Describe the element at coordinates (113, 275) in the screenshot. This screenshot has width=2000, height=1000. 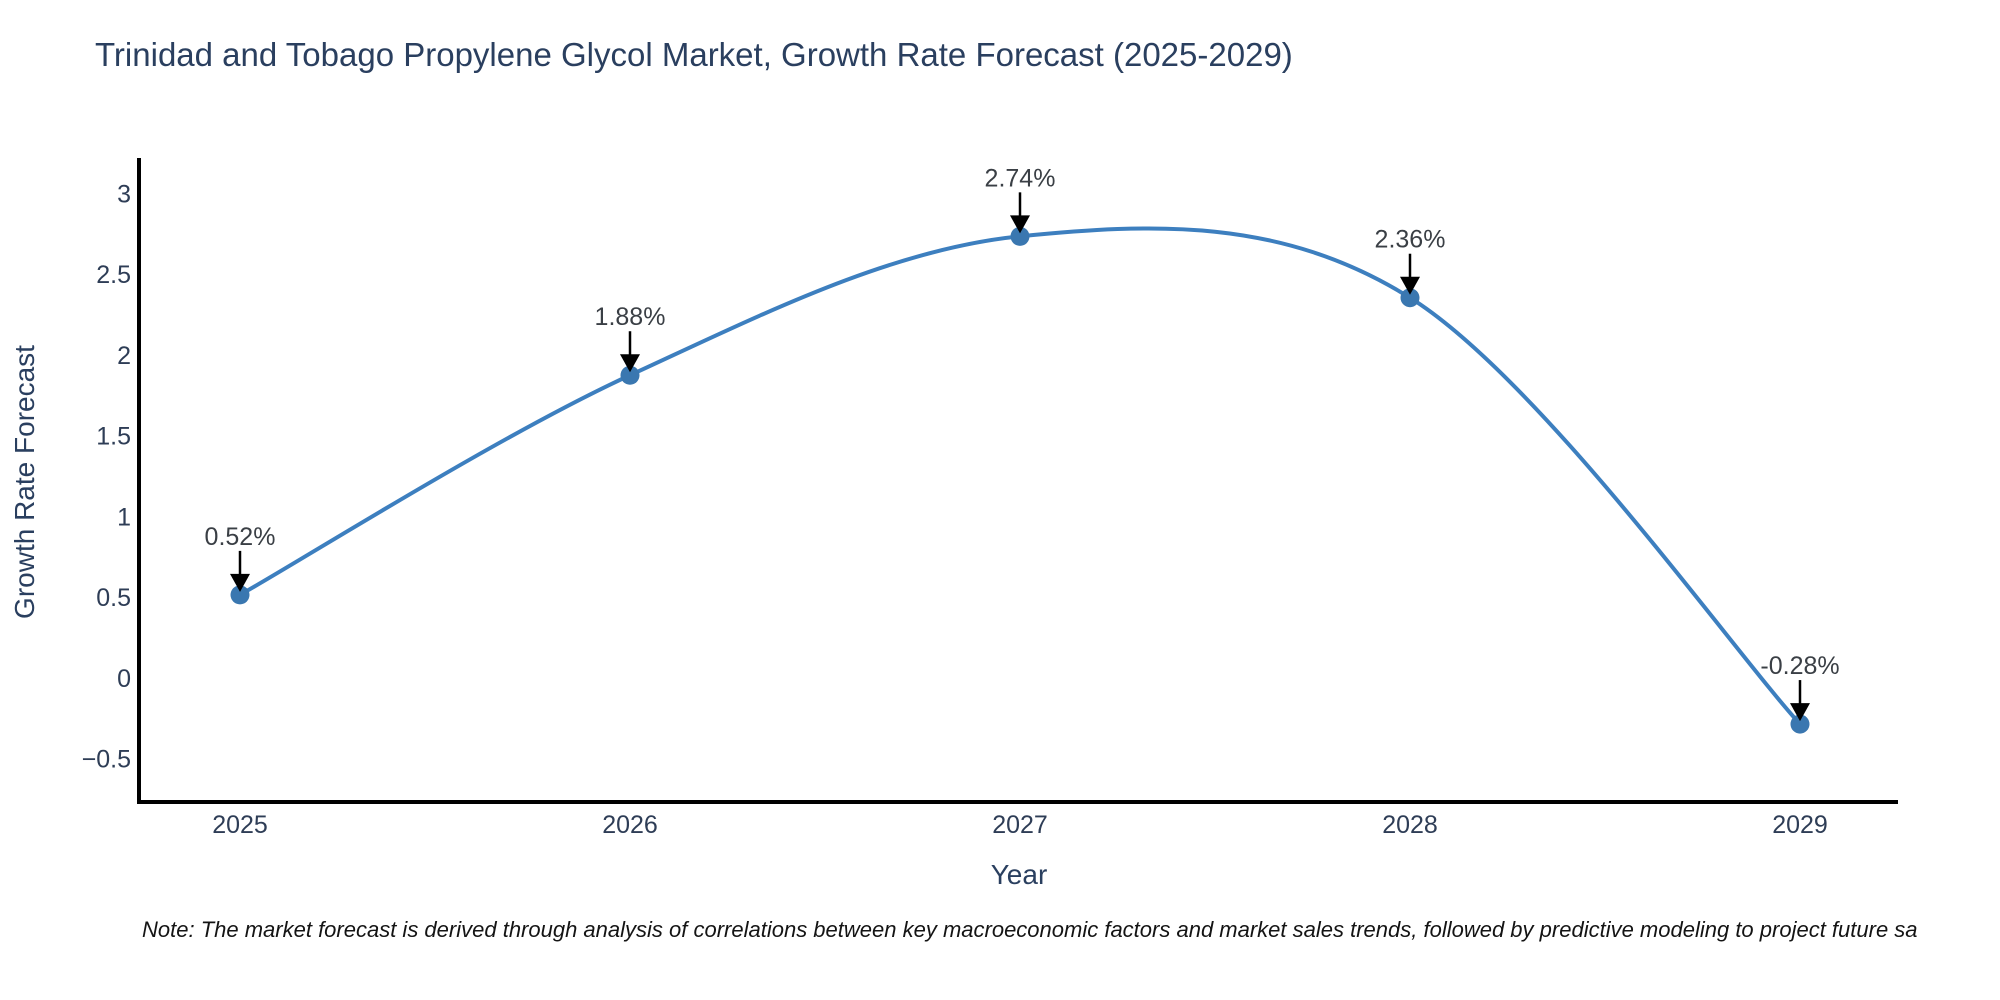
I see `ytick-label: 2.5` at that location.